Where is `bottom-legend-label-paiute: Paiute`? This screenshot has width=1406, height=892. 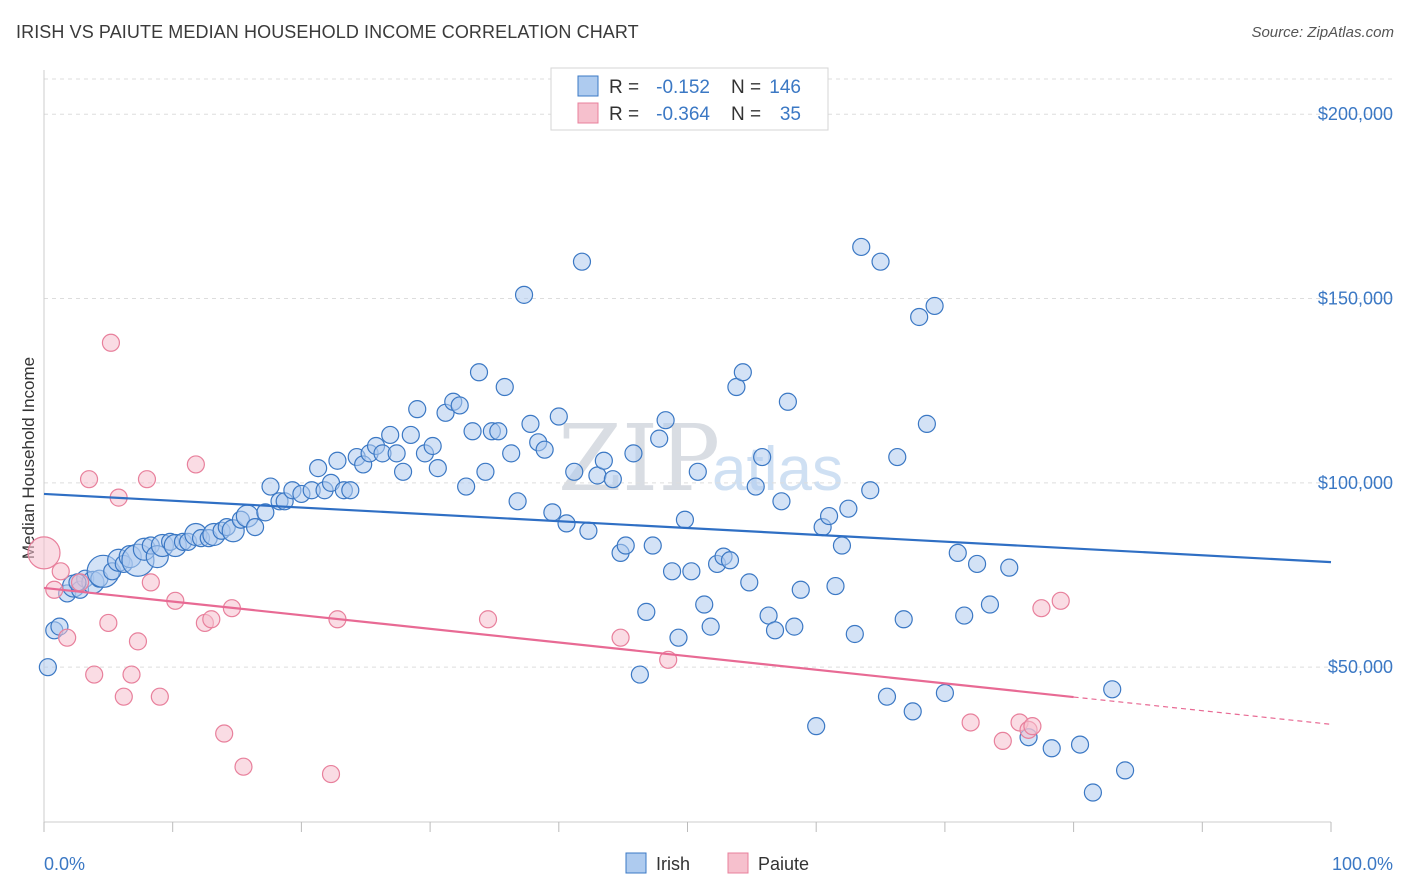 bottom-legend-label-paiute: Paiute is located at coordinates (783, 864).